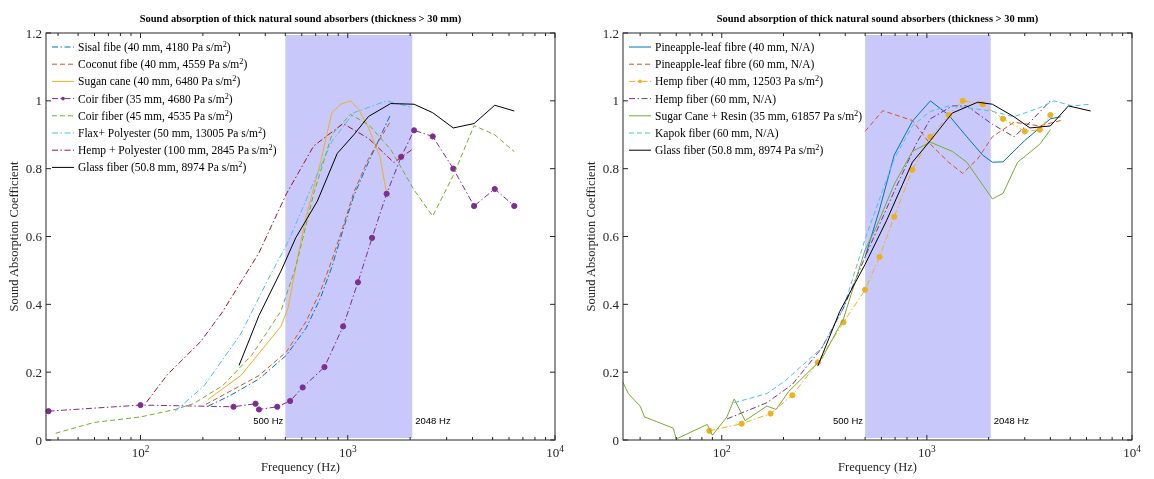 This screenshot has width=1154, height=479. What do you see at coordinates (159, 81) in the screenshot?
I see `legend-label: Sugan cane (40 mm, 6480 Pa s/m$^{2}$)` at bounding box center [159, 81].